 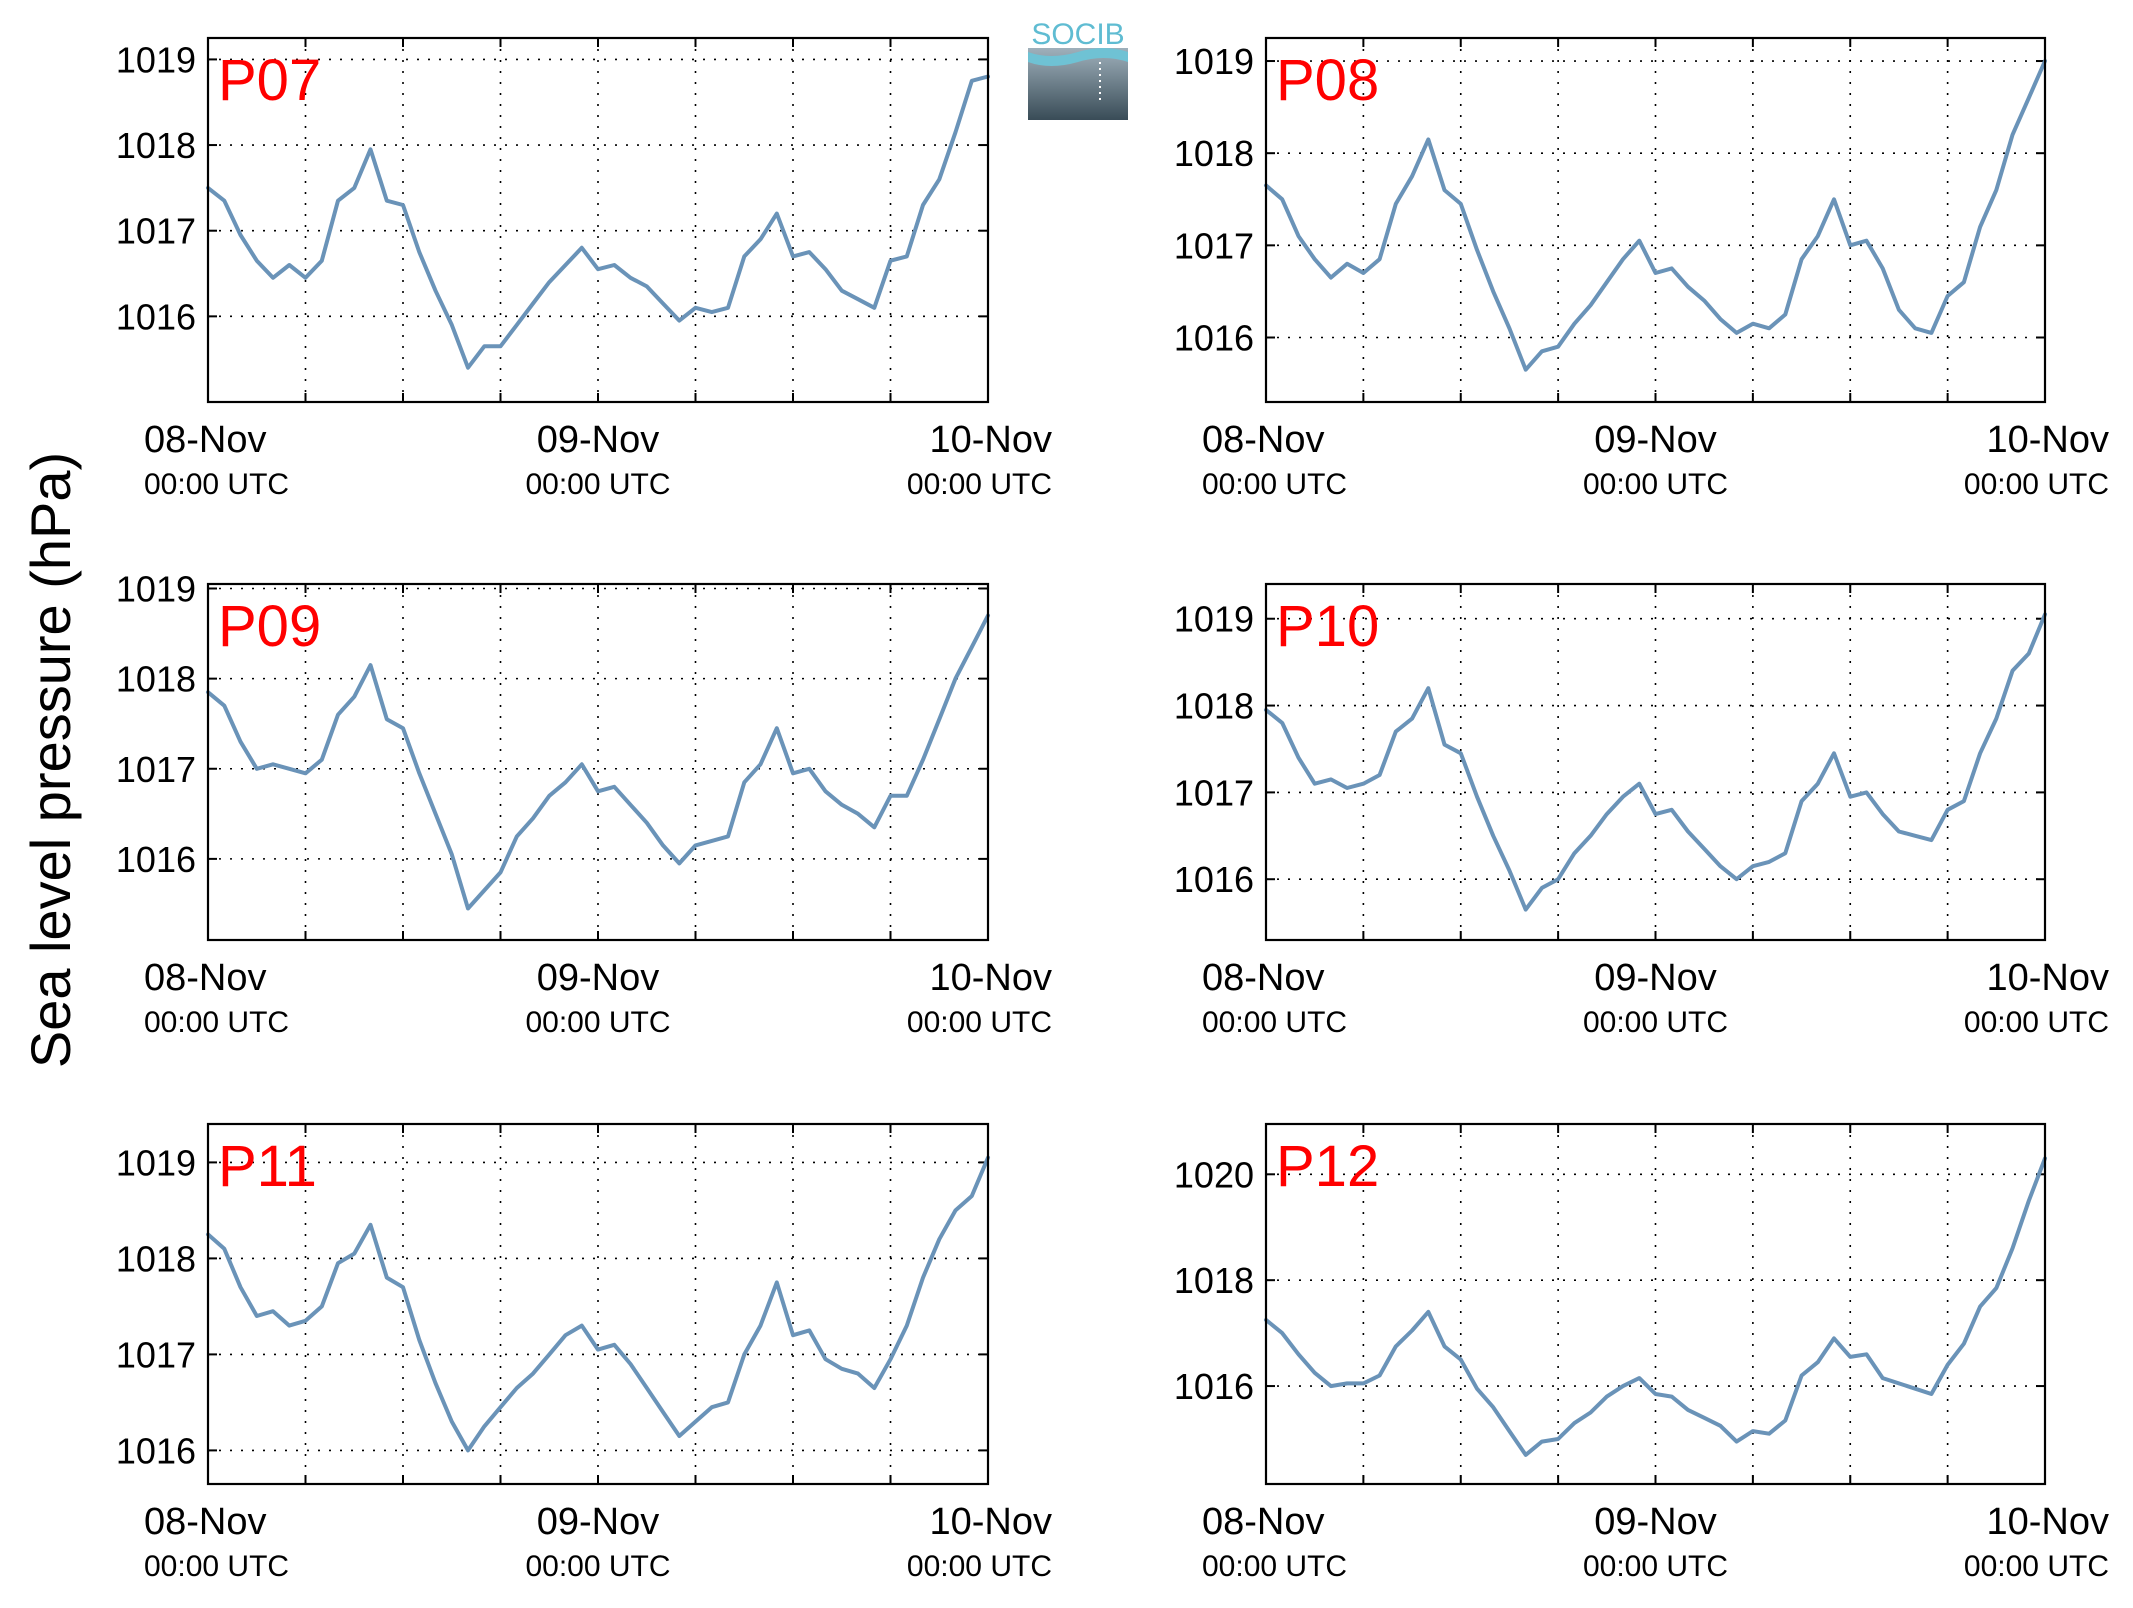 What do you see at coordinates (269, 80) in the screenshot?
I see `panel-label: P07` at bounding box center [269, 80].